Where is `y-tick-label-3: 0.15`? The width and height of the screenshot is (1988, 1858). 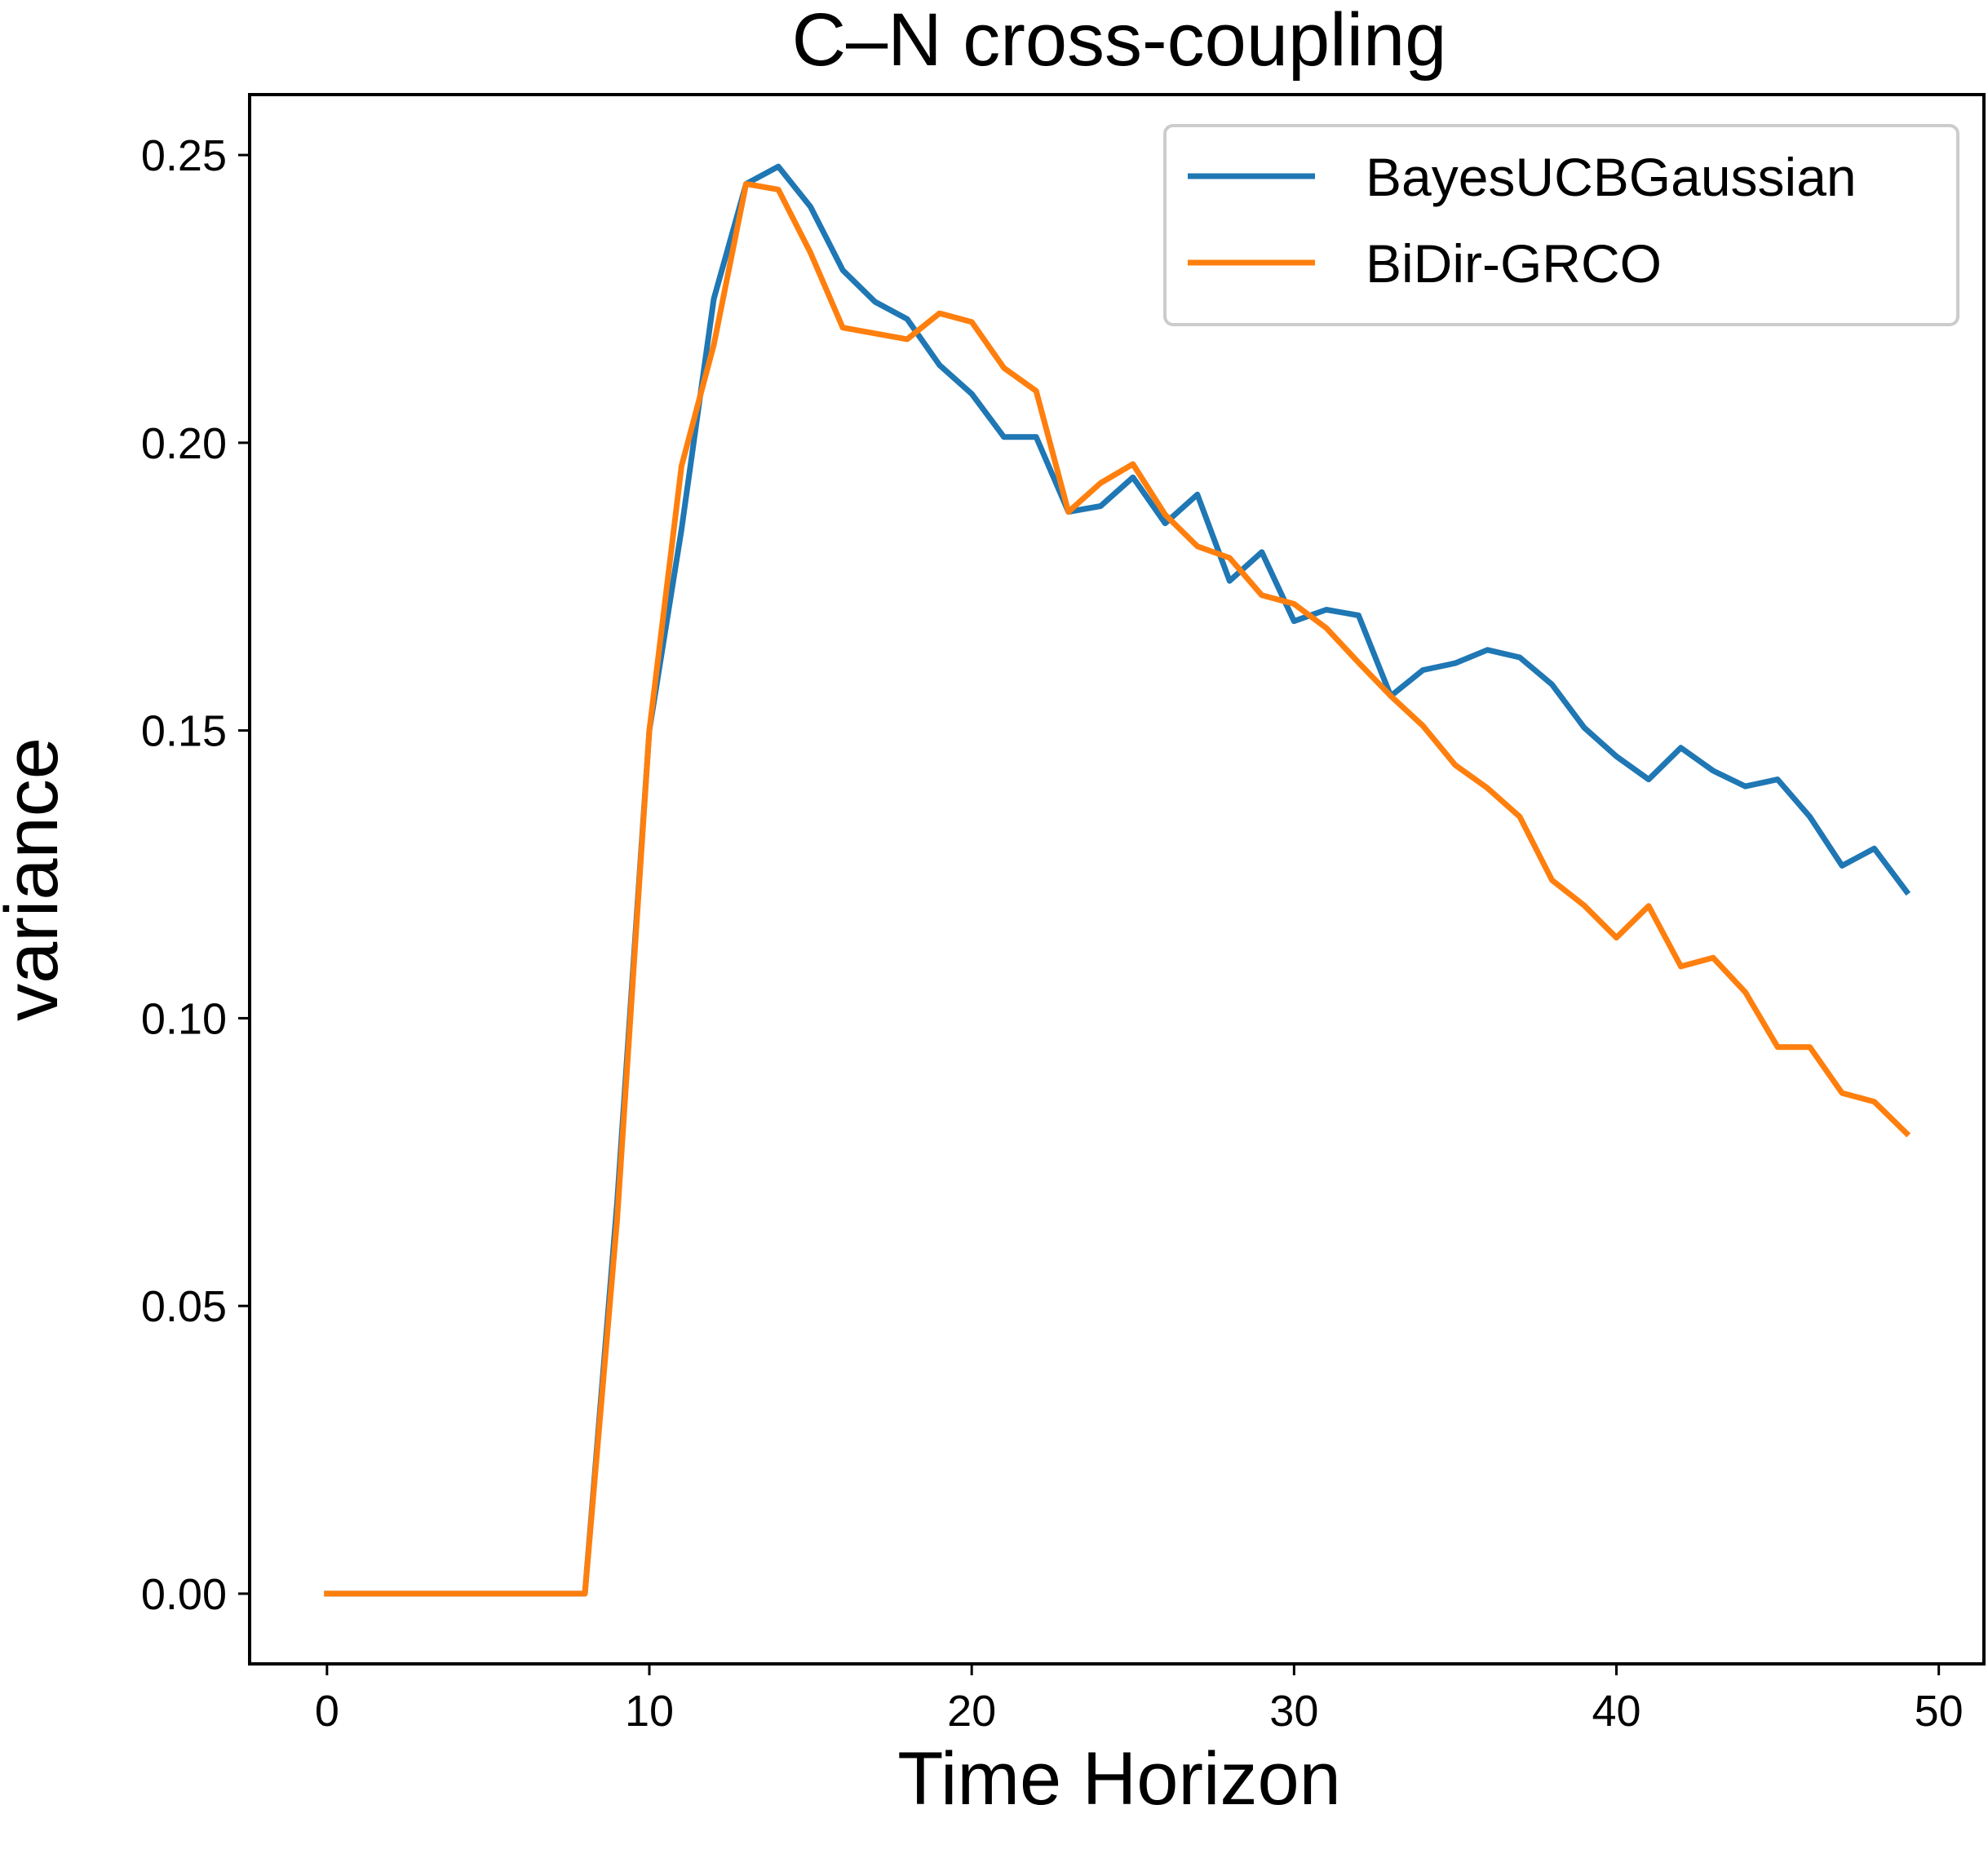 y-tick-label-3: 0.15 is located at coordinates (184, 731).